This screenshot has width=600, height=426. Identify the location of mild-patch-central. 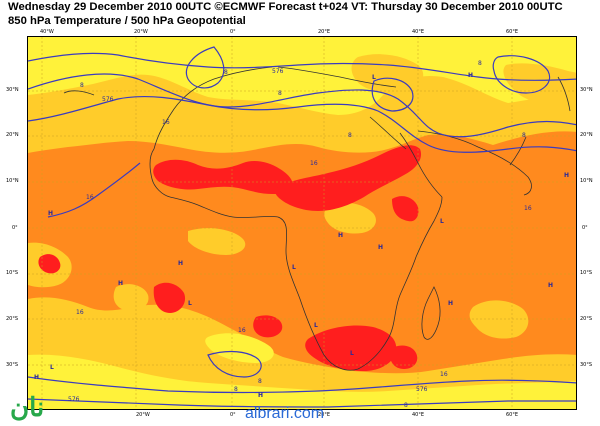
(350, 218).